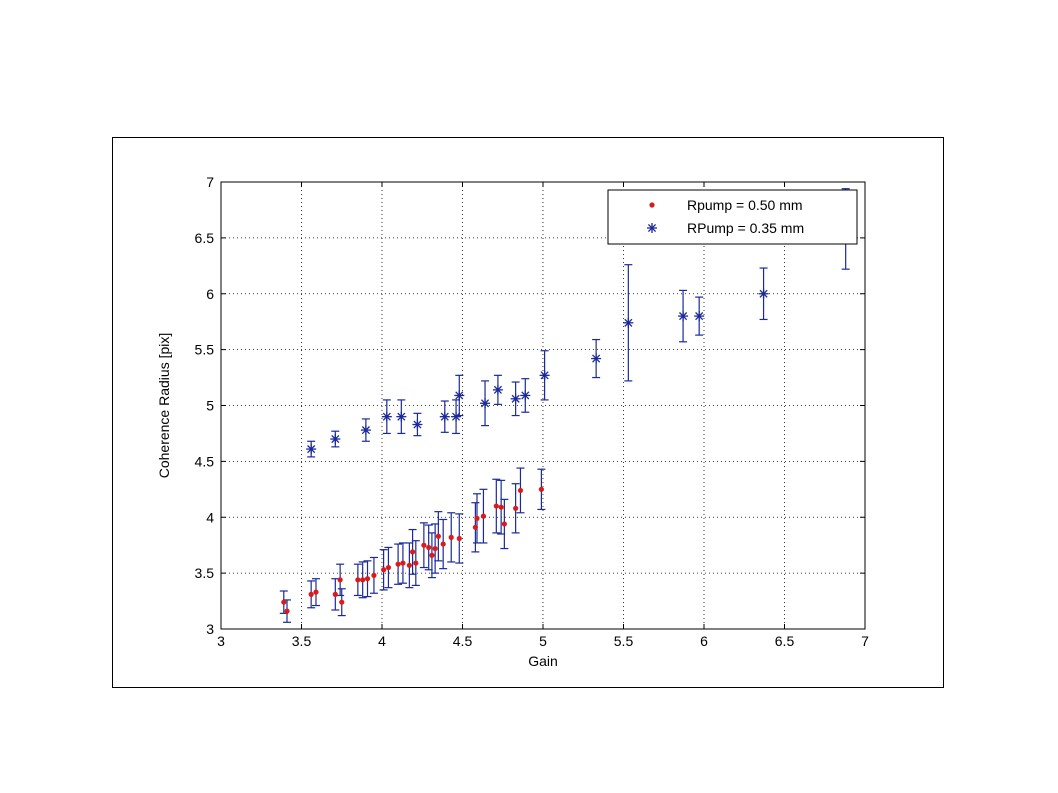  Describe the element at coordinates (205, 461) in the screenshot. I see `y-tick-label: 4.5` at that location.